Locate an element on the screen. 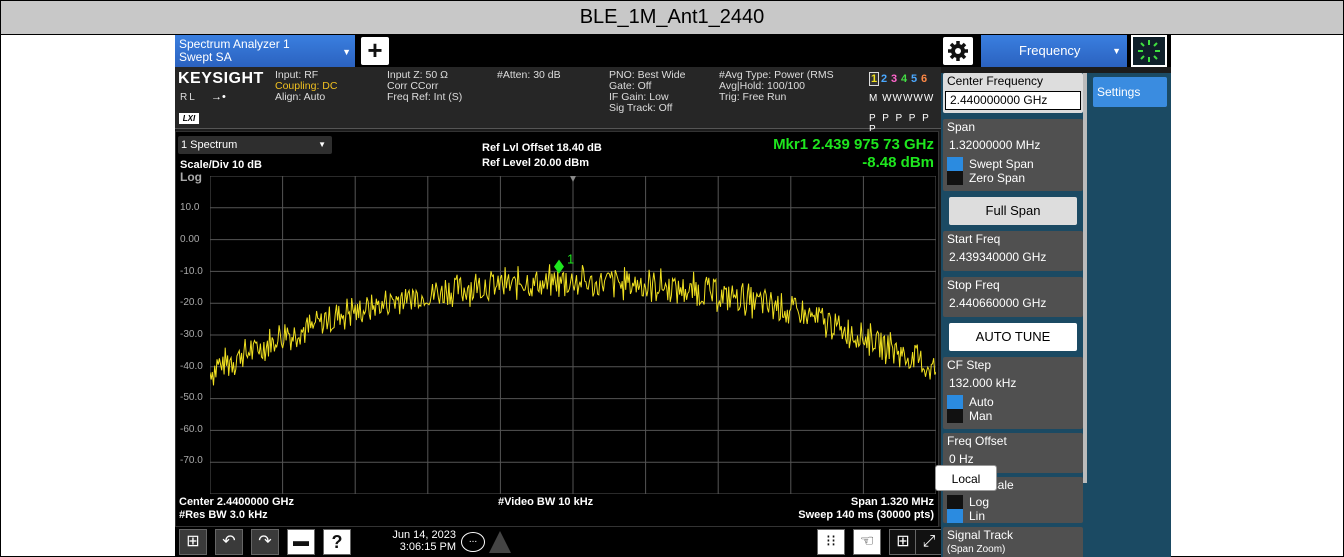 Image resolution: width=1344 pixels, height=557 pixels. trace-detector-row: P P P P P P is located at coordinates (900, 124).